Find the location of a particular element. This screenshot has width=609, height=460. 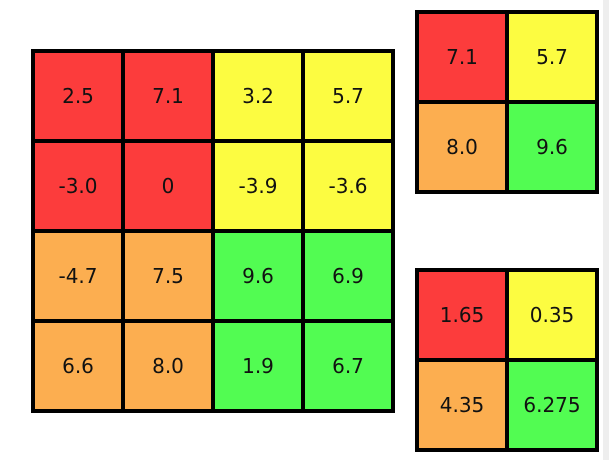

avg-pool-grid-cell: 4.35 is located at coordinates (462, 405).